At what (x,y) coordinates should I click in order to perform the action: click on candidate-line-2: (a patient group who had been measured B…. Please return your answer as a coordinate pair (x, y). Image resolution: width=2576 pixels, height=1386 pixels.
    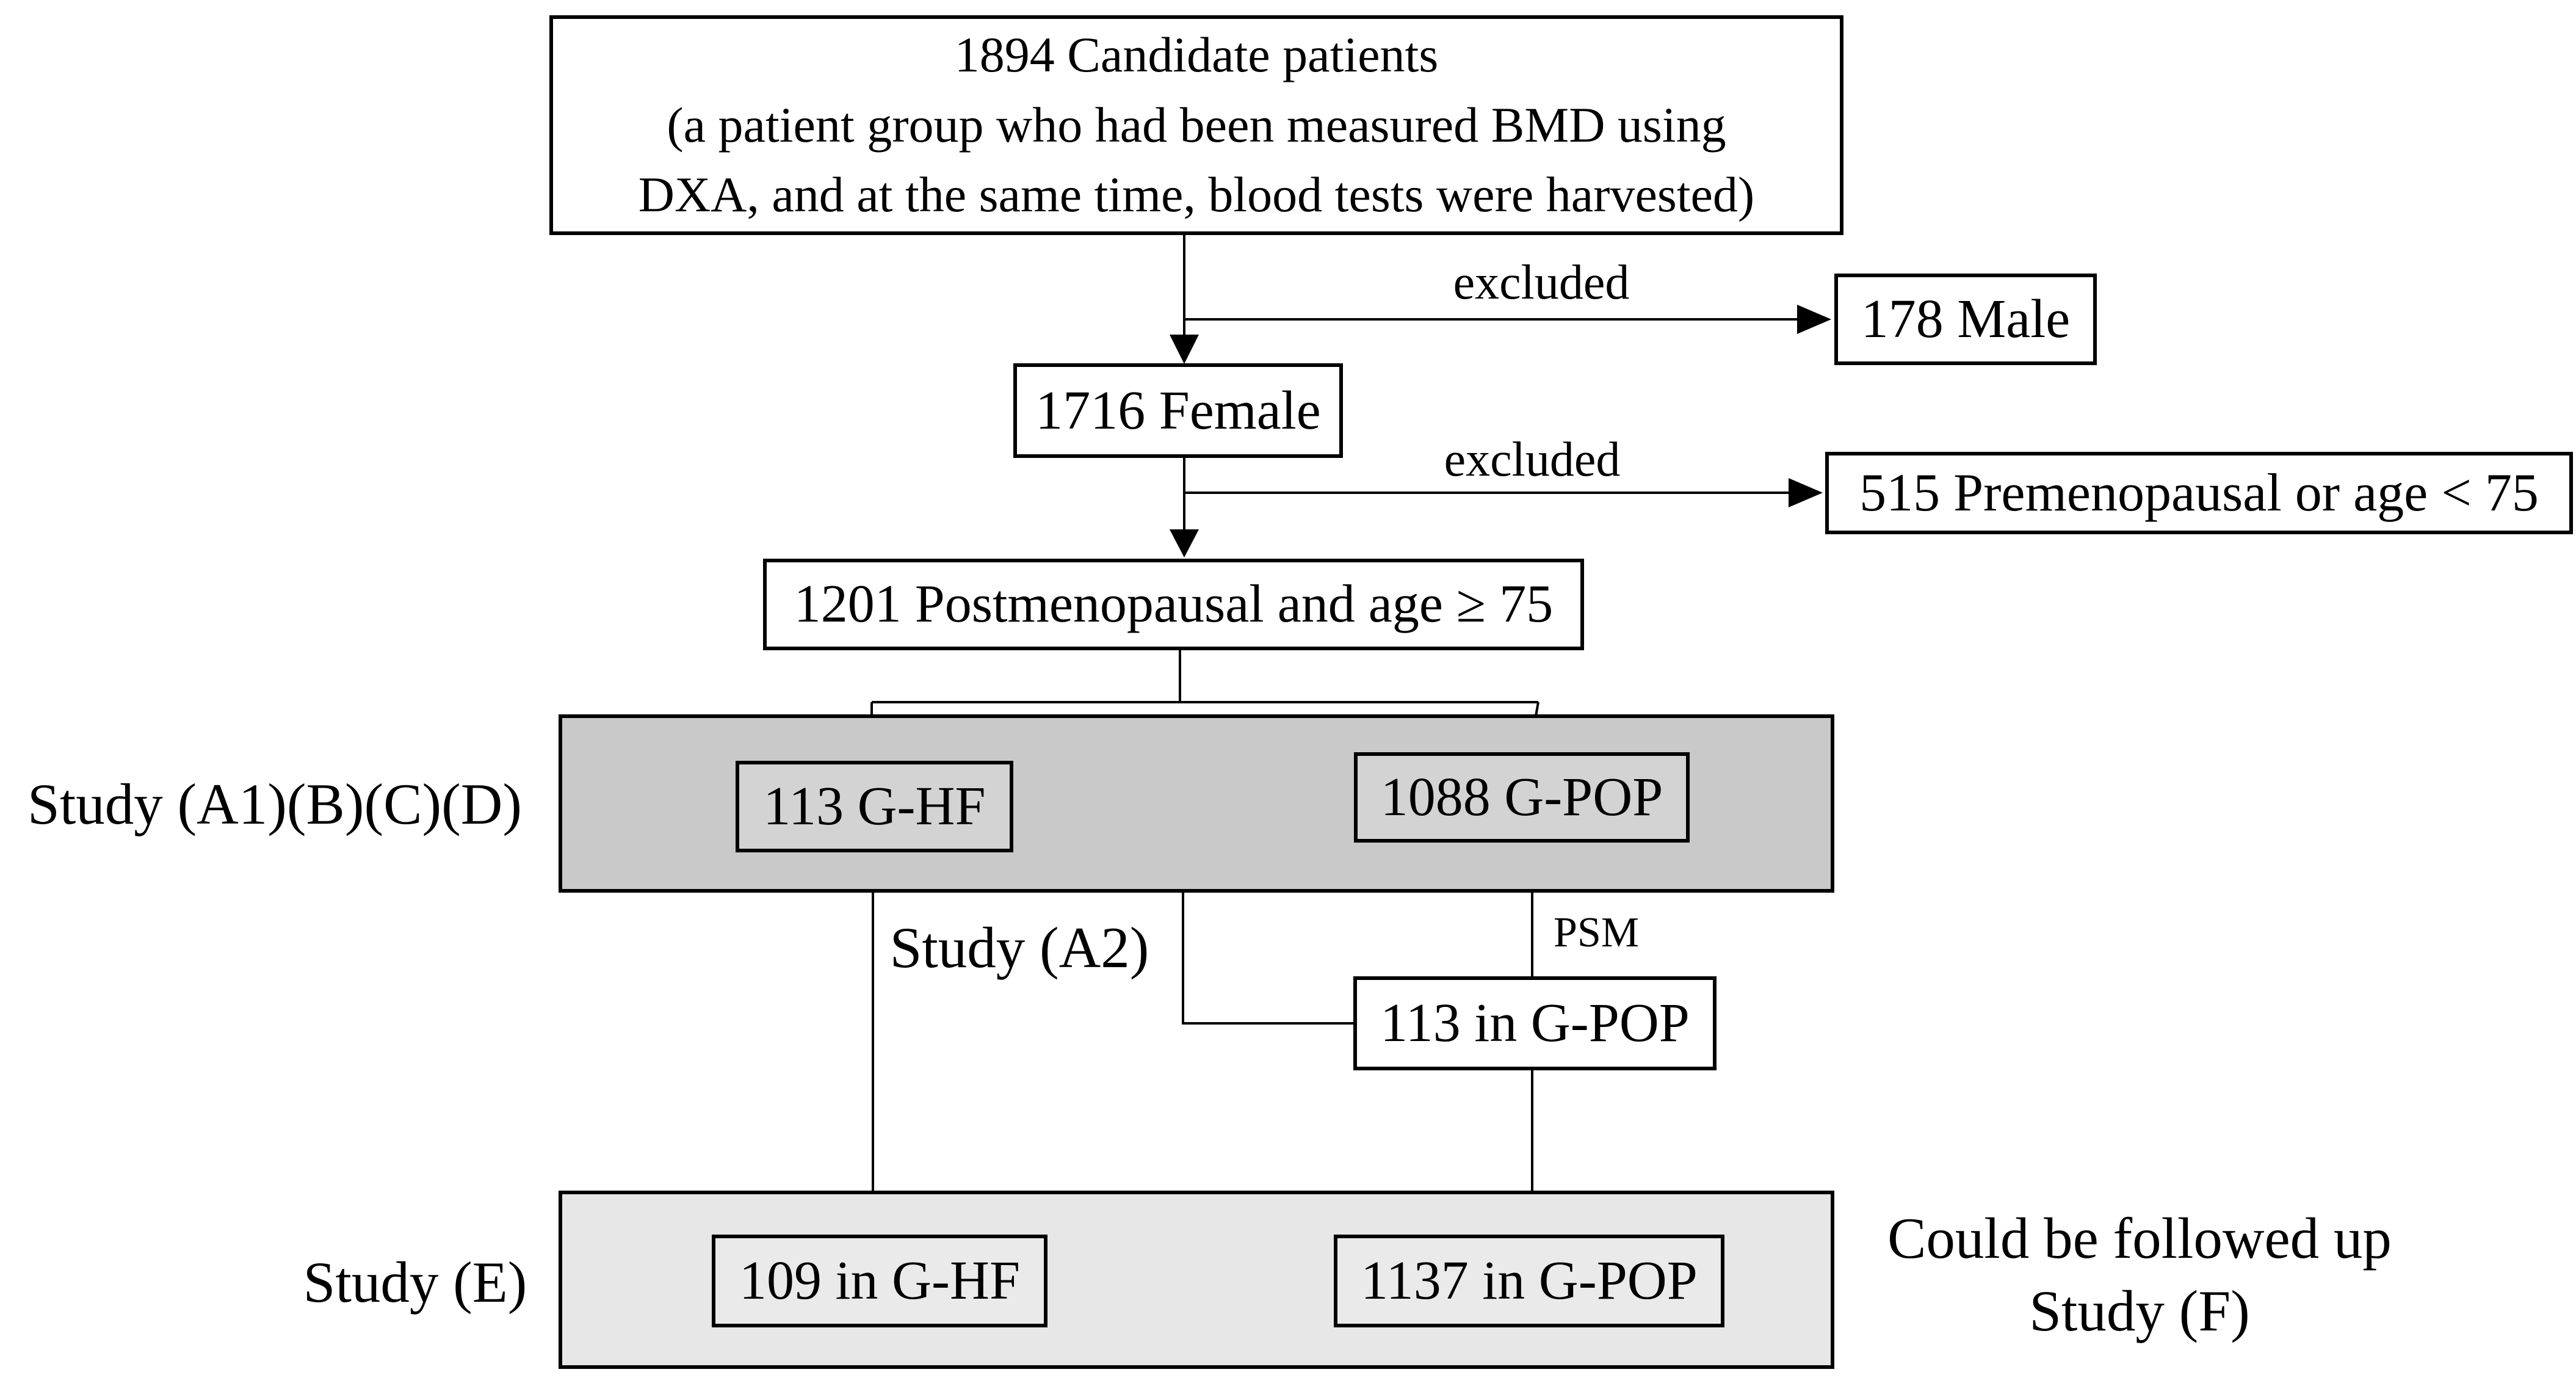
    Looking at the image, I should click on (1196, 124).